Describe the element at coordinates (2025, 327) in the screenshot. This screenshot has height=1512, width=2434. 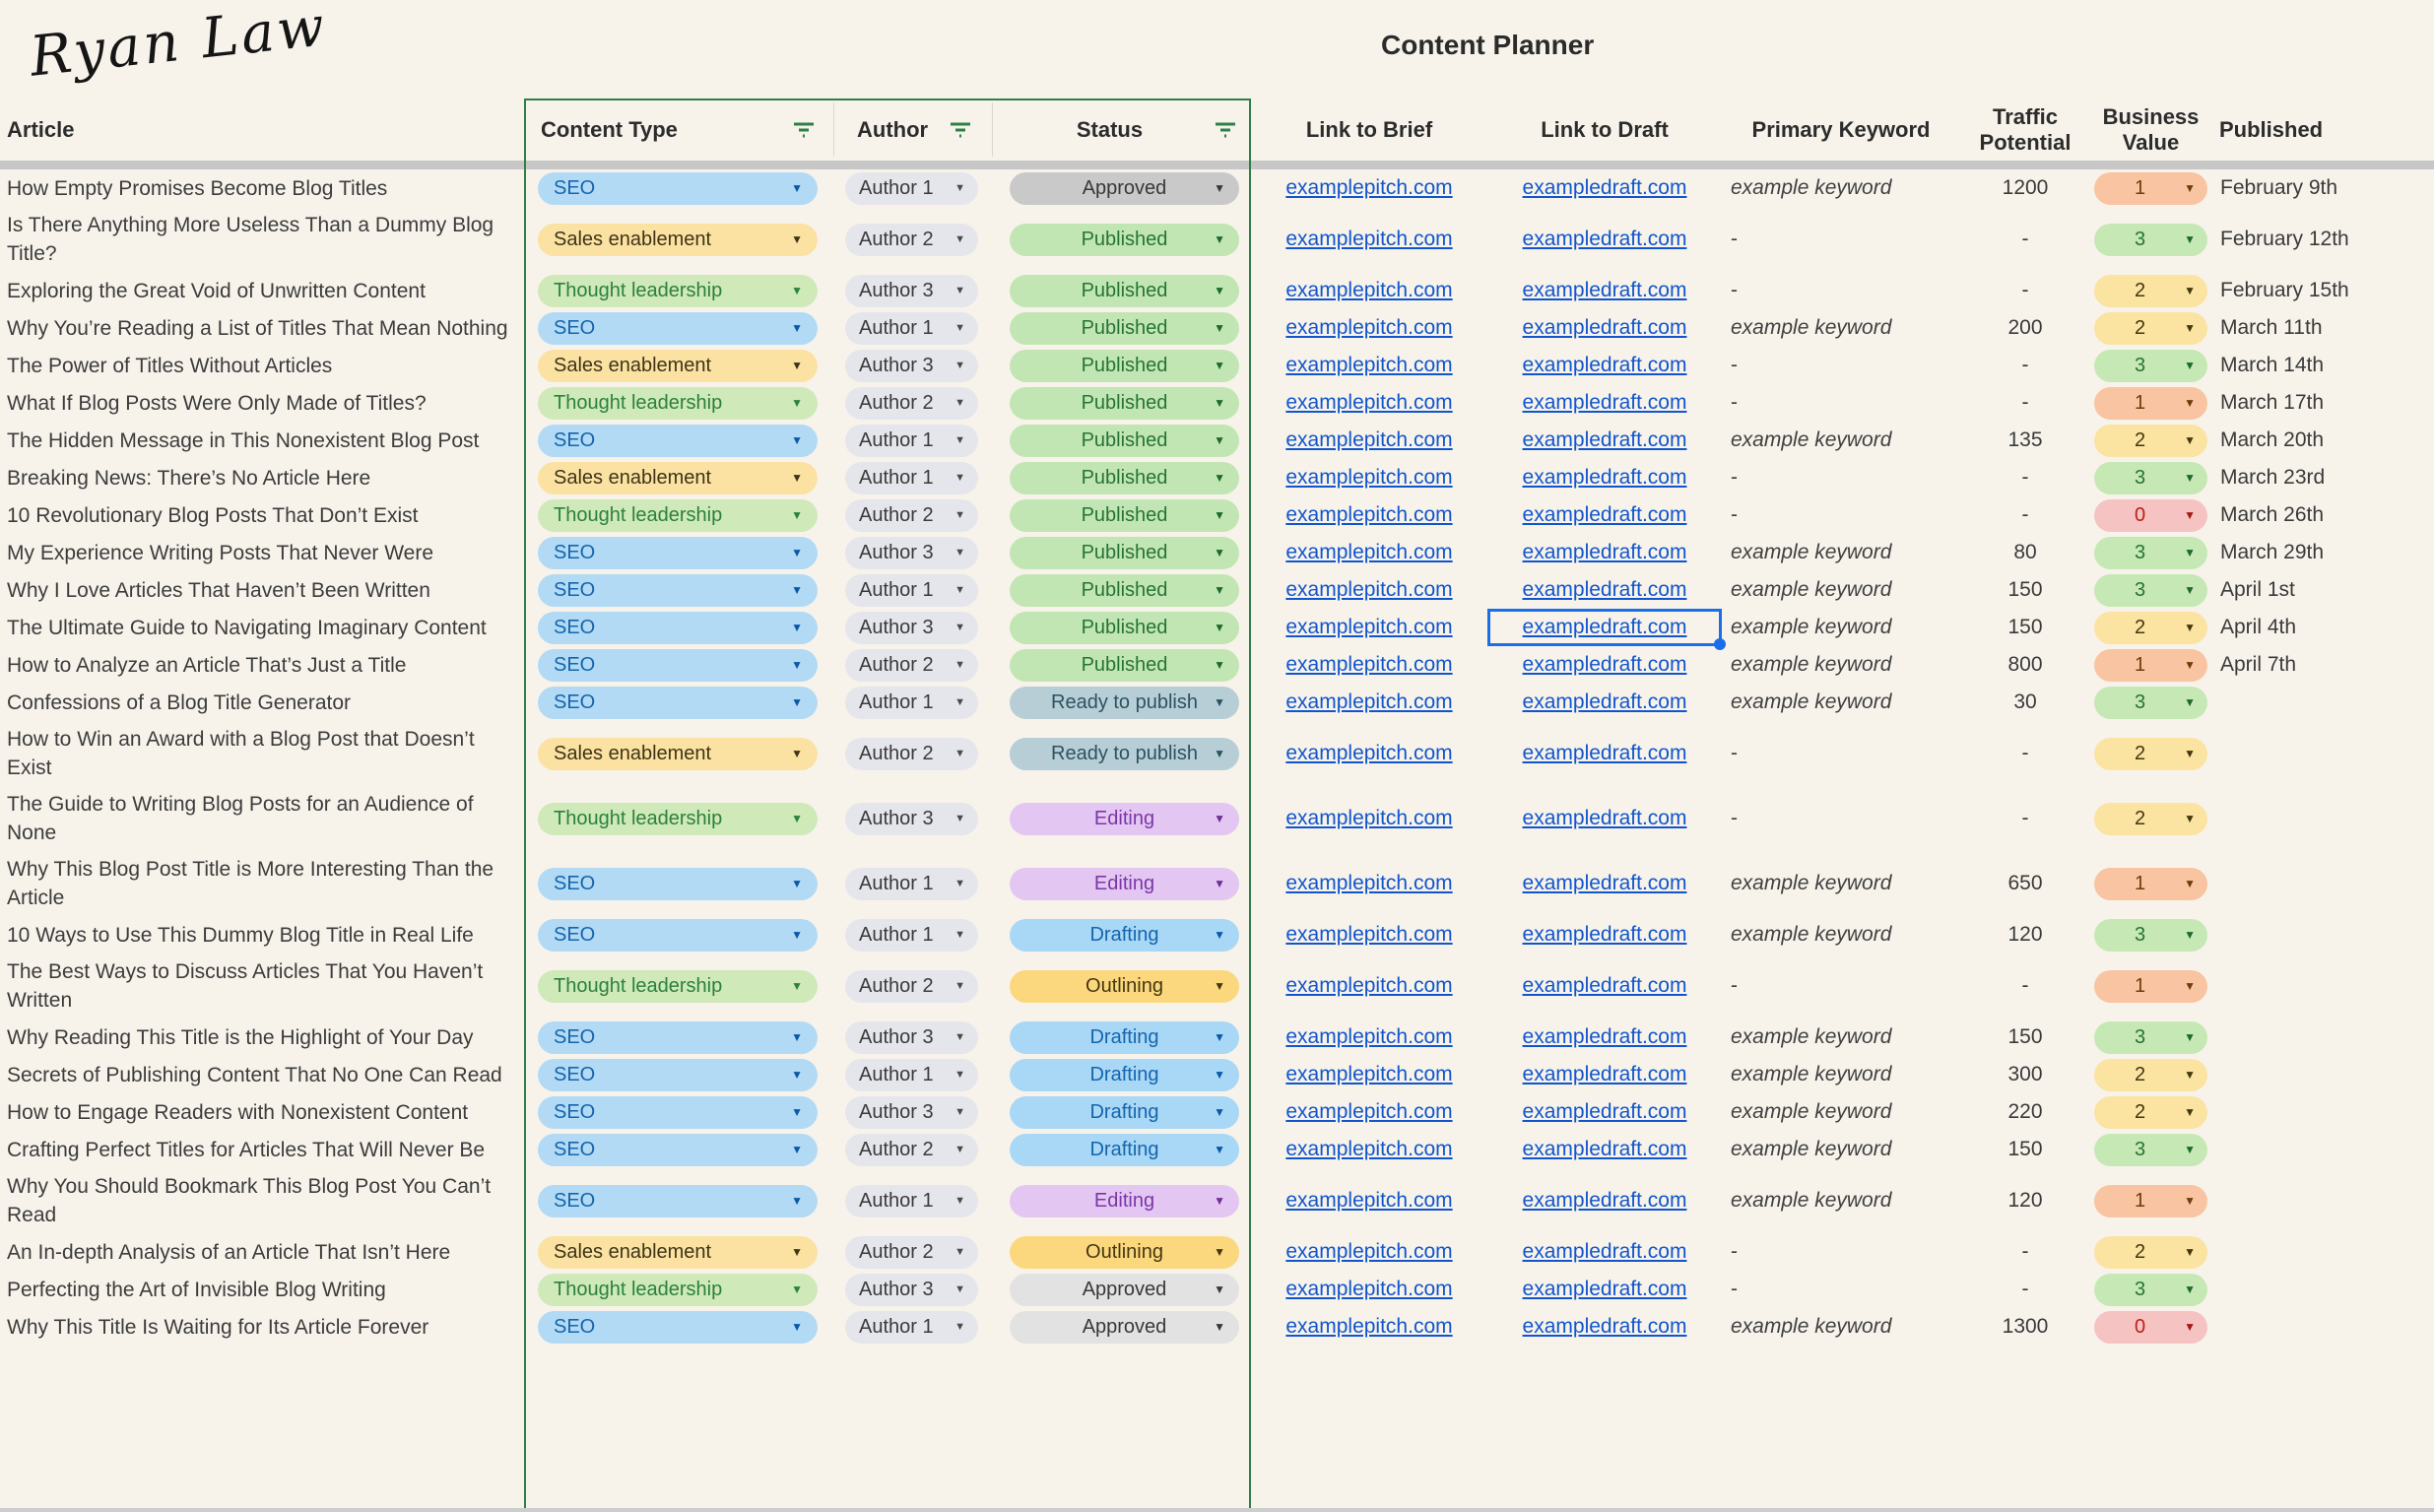
I see `traffic-potential-cell: 200` at that location.